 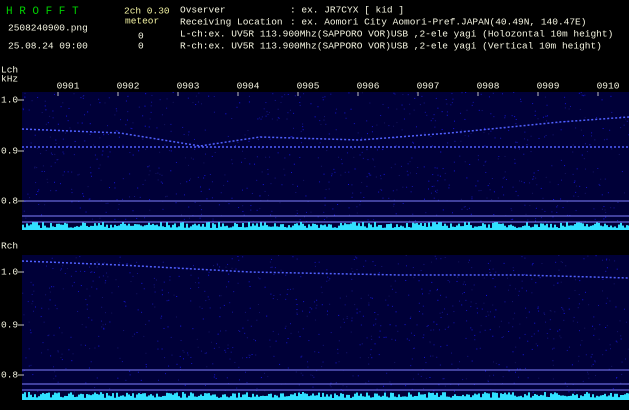 What do you see at coordinates (48, 46) in the screenshot?
I see `datetime: 25.08.24 09:00` at bounding box center [48, 46].